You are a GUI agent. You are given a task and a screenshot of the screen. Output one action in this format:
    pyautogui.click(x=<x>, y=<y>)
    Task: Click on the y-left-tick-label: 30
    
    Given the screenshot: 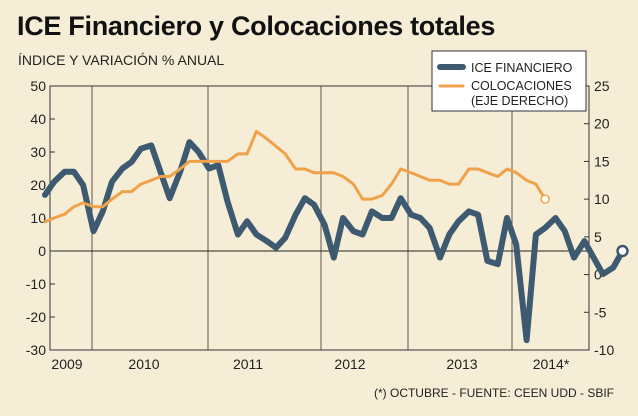 What is the action you would take?
    pyautogui.click(x=38, y=152)
    